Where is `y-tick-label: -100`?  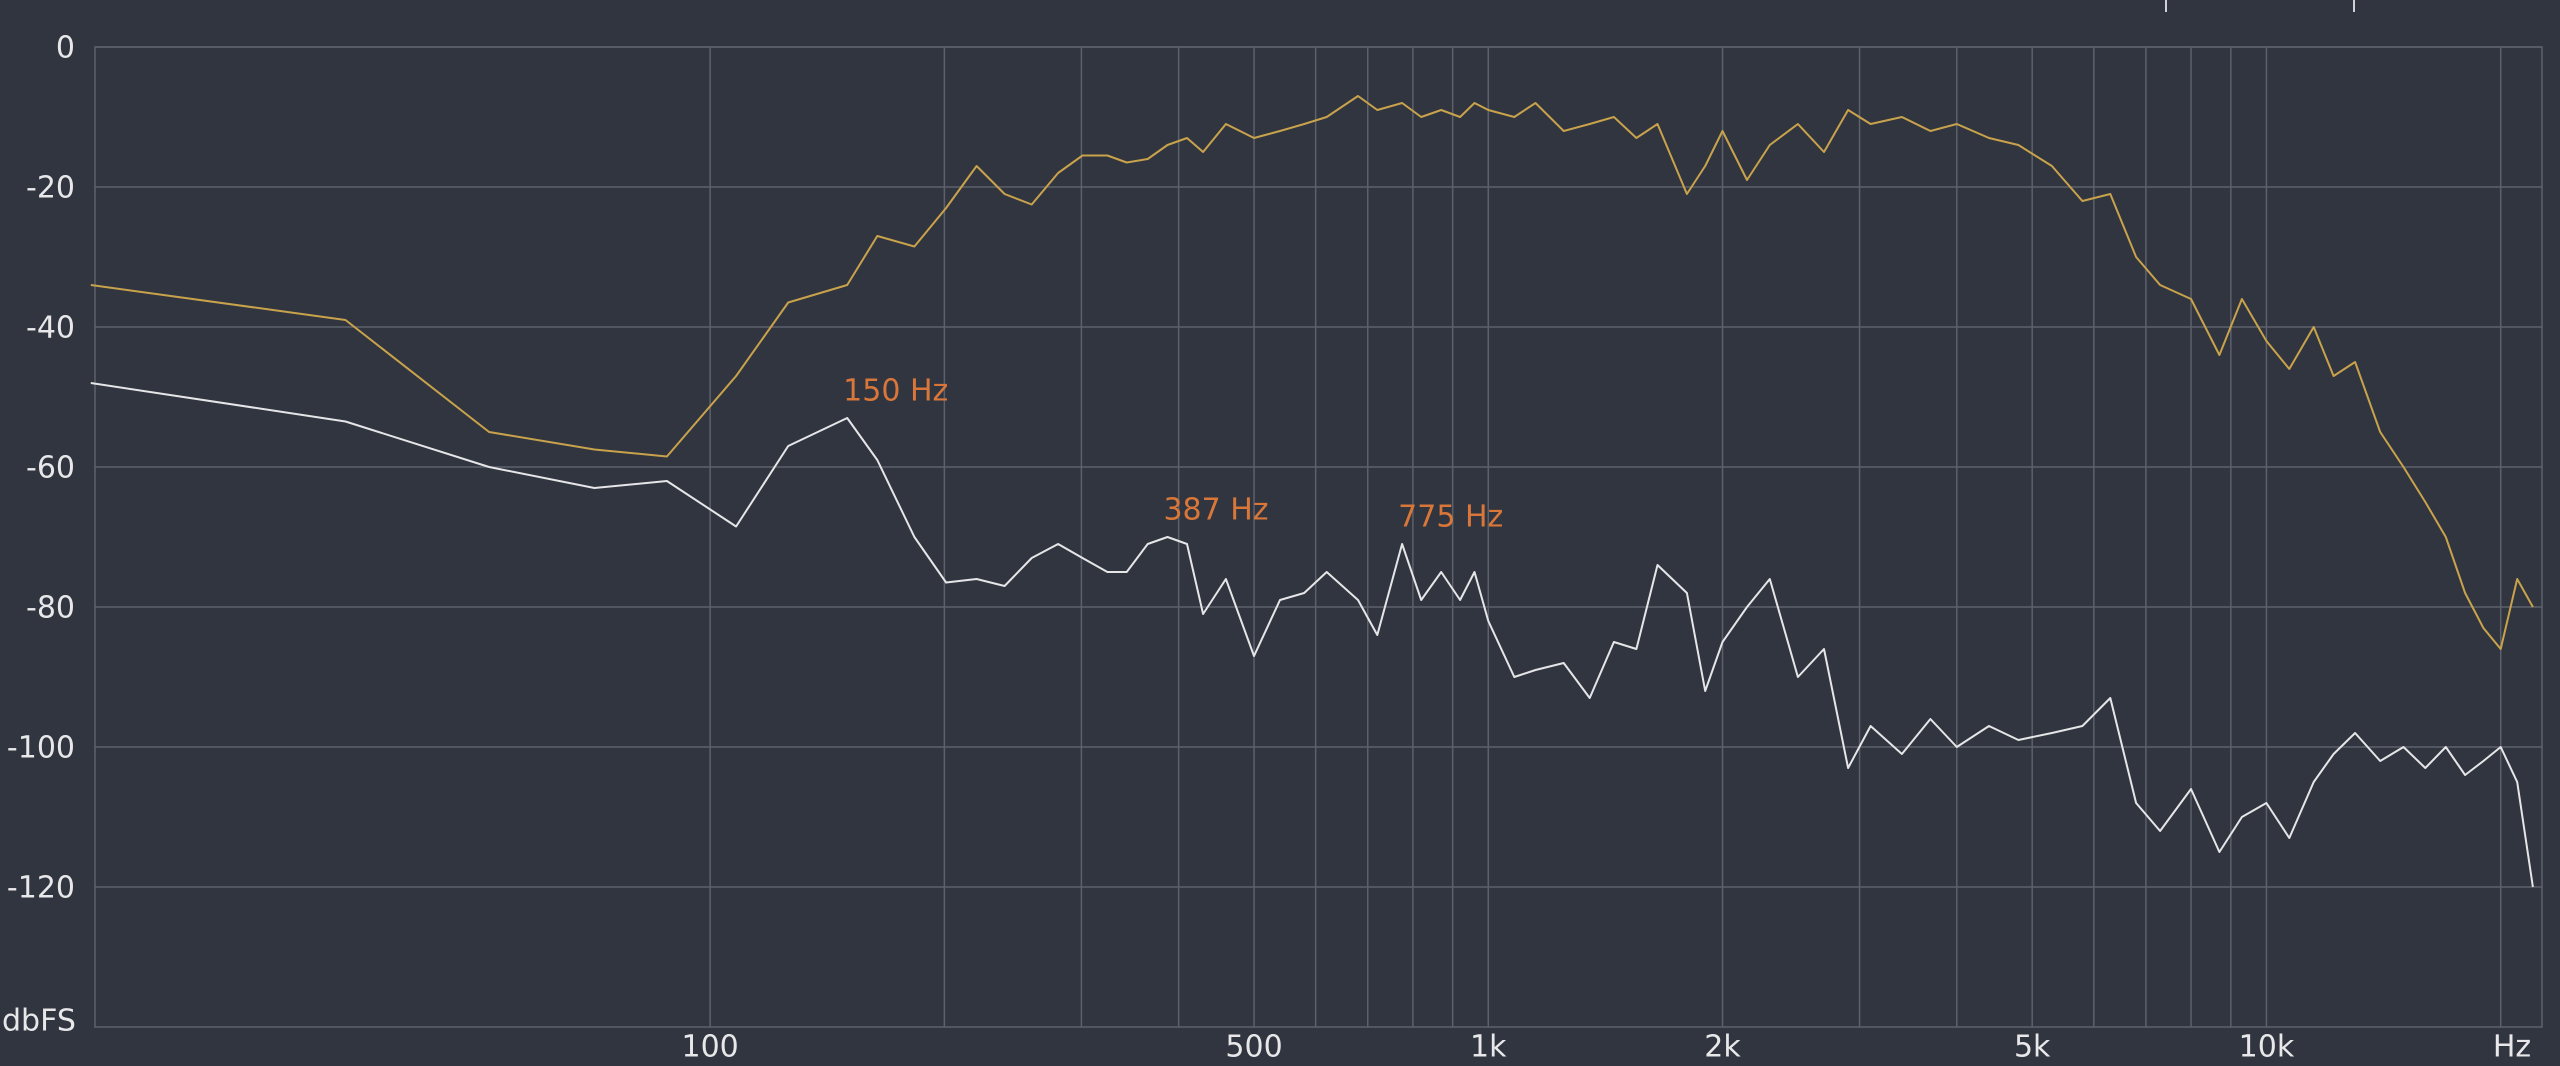 y-tick-label: -100 is located at coordinates (41, 748).